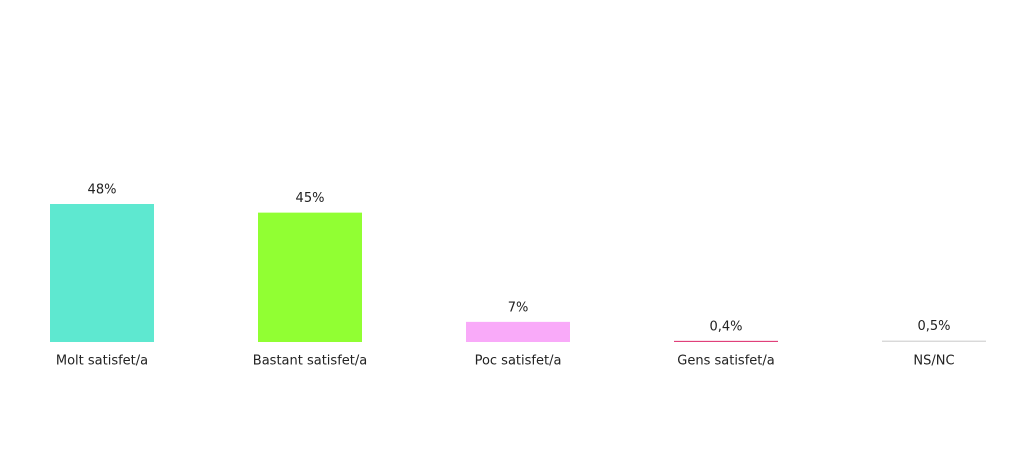 This screenshot has height=458, width=1018. I want to click on x-tick-label: Bastant satisfet/a, so click(310, 361).